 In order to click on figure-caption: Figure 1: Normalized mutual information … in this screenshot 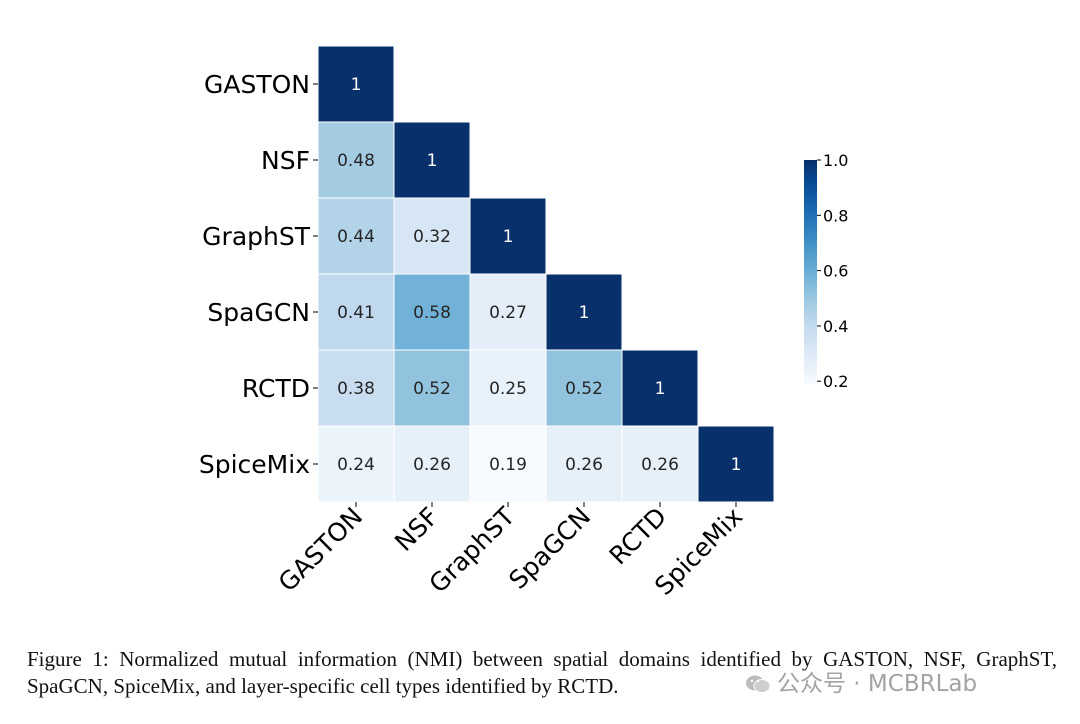, I will do `click(542, 672)`.